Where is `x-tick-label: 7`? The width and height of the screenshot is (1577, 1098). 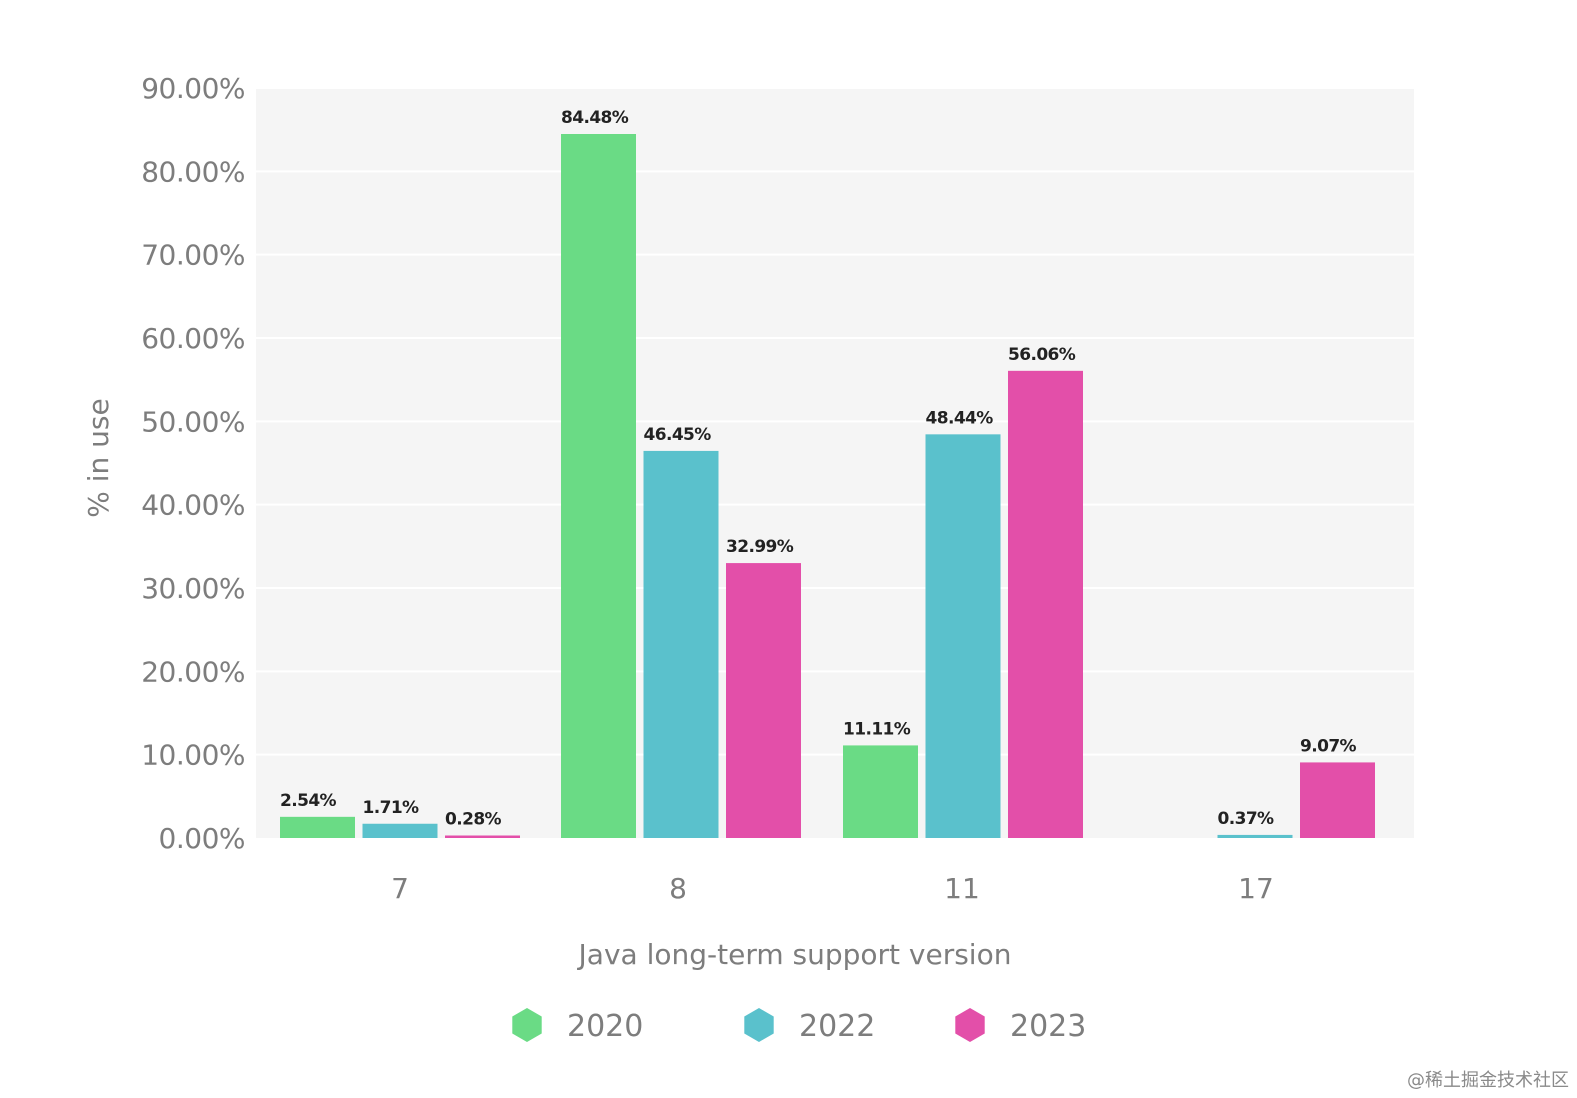 x-tick-label: 7 is located at coordinates (400, 888).